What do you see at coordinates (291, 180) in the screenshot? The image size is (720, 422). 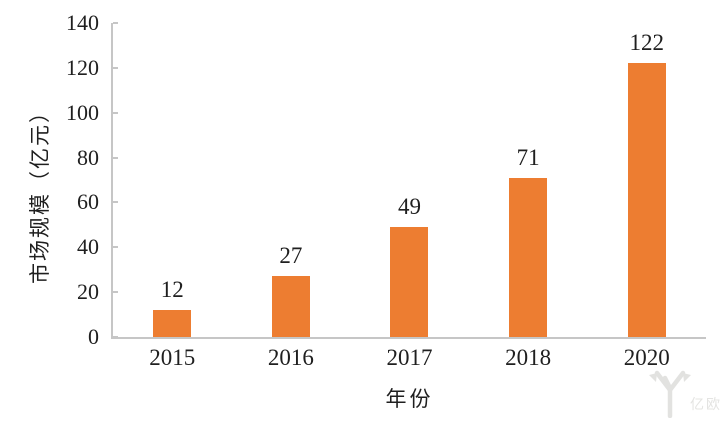 I see `bar-group: 27` at bounding box center [291, 180].